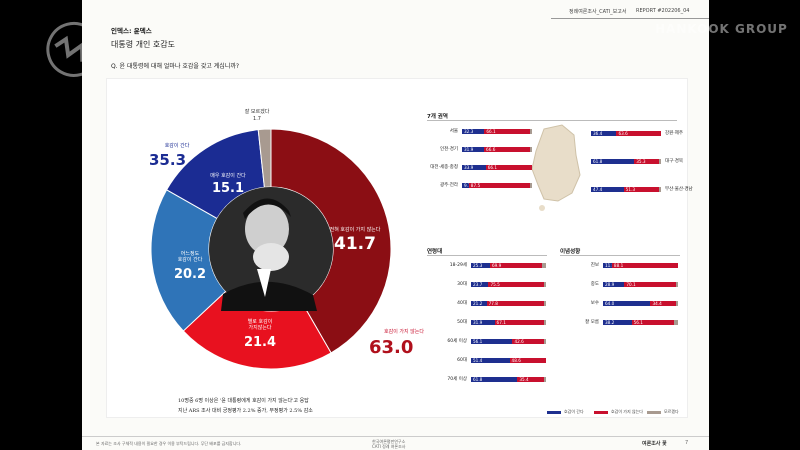 The width and height of the screenshot is (800, 450). Describe the element at coordinates (458, 265) in the screenshot. I see `bar-row-label: 18-29세` at that location.